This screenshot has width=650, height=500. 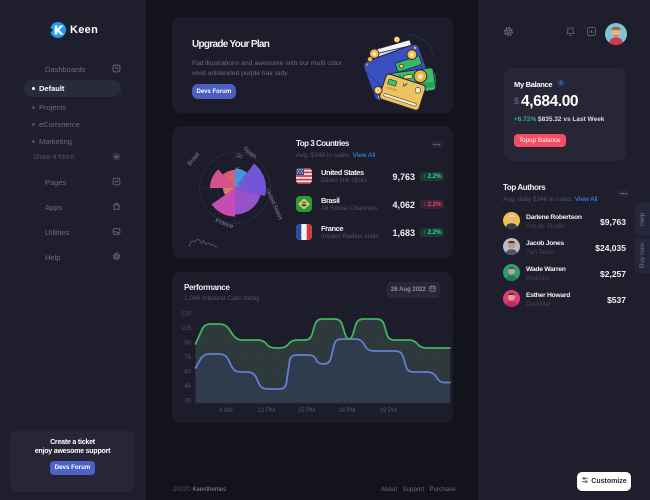 What do you see at coordinates (250, 153) in the screenshot?
I see `svg-text: Spain` at bounding box center [250, 153].